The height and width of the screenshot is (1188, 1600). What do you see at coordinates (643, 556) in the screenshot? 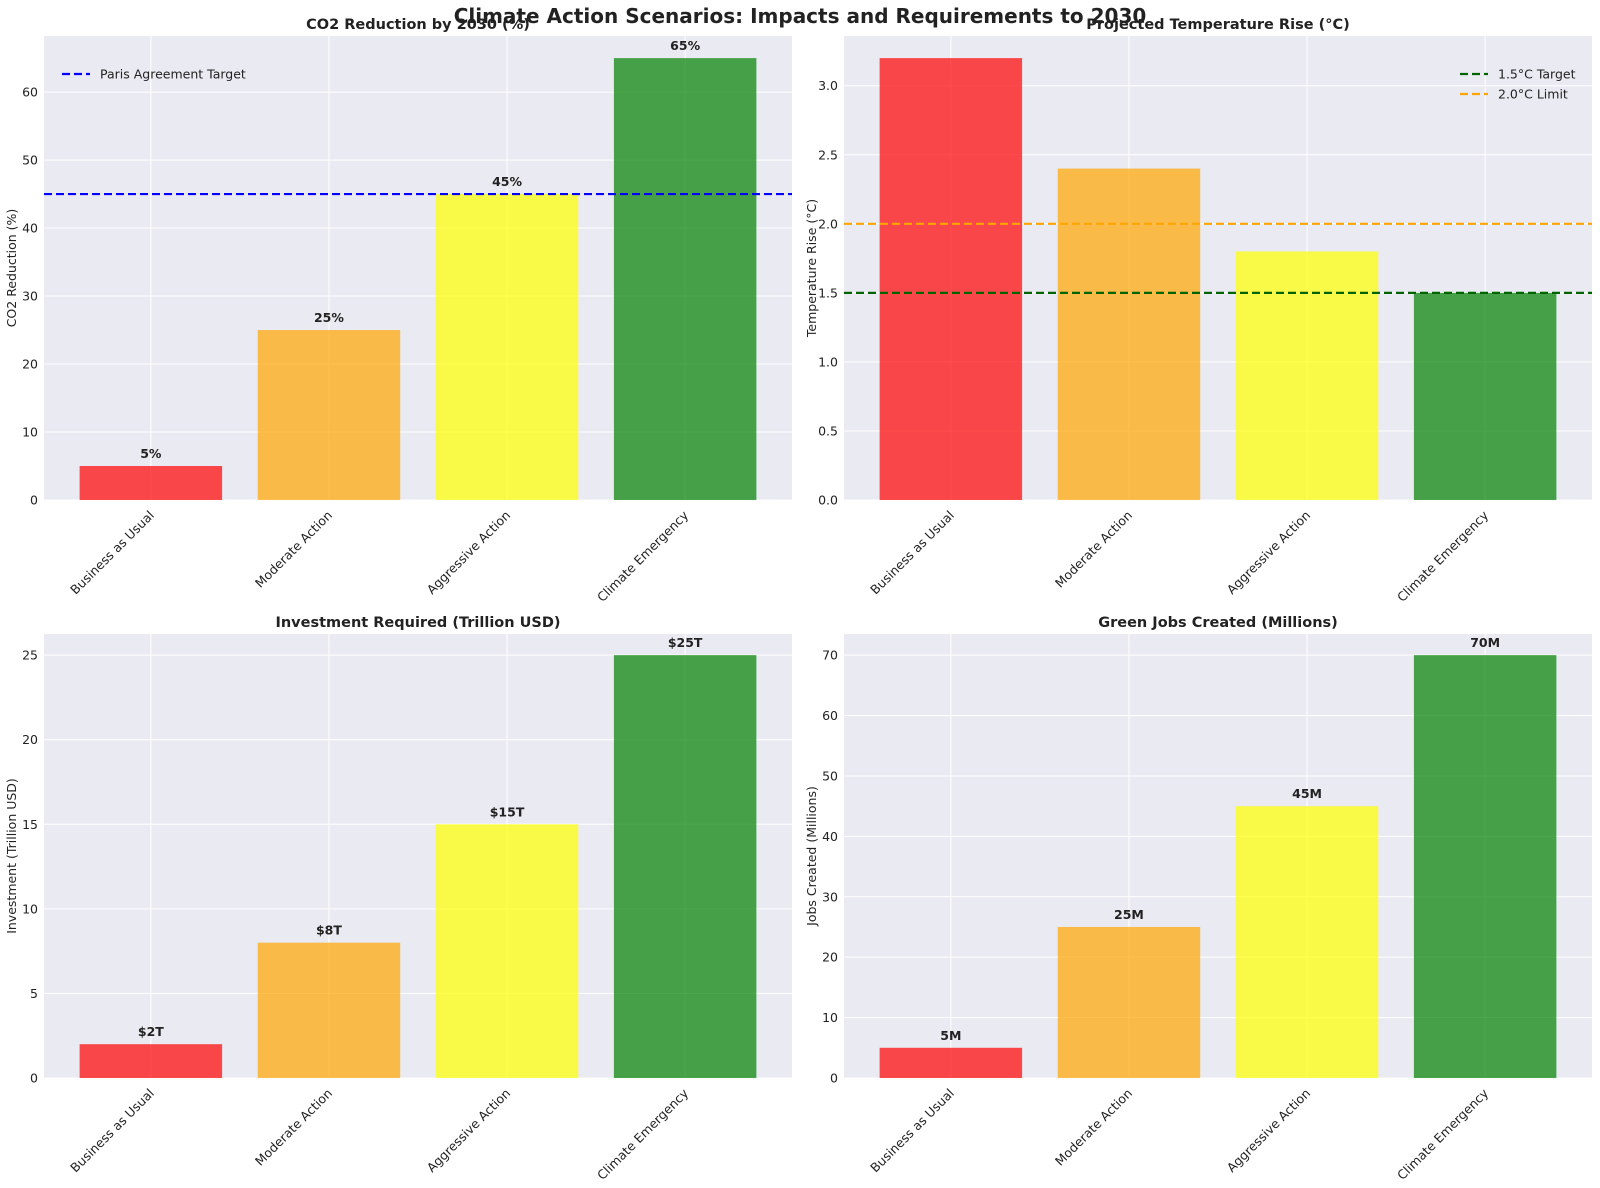
I see `co2-x-tick-label: Climate Emergency` at bounding box center [643, 556].